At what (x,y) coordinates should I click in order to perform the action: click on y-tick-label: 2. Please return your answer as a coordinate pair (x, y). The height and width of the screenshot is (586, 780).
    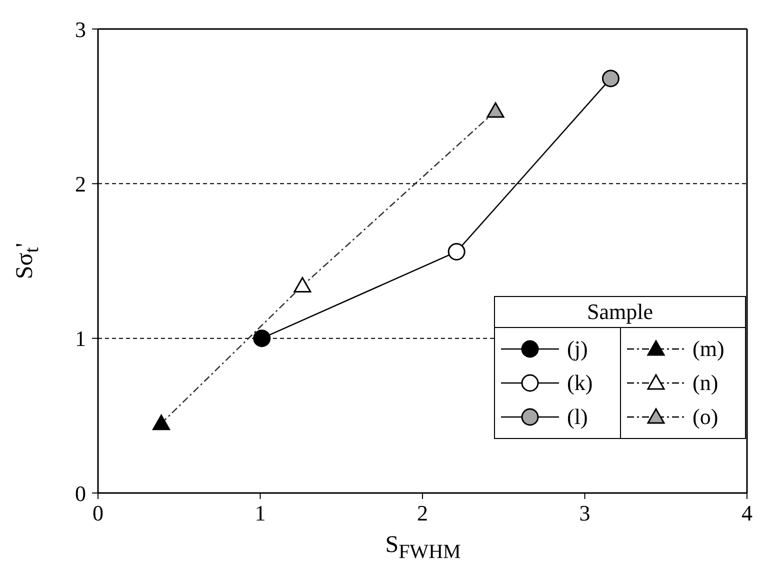
    Looking at the image, I should click on (80, 183).